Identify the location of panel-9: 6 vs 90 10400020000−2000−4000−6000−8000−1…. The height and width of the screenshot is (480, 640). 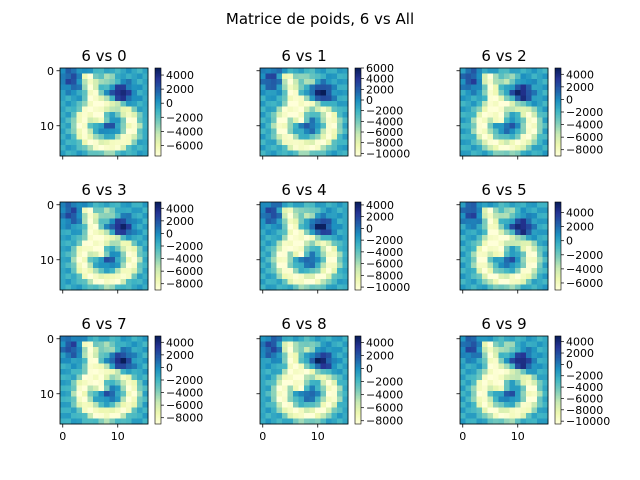
(533, 379).